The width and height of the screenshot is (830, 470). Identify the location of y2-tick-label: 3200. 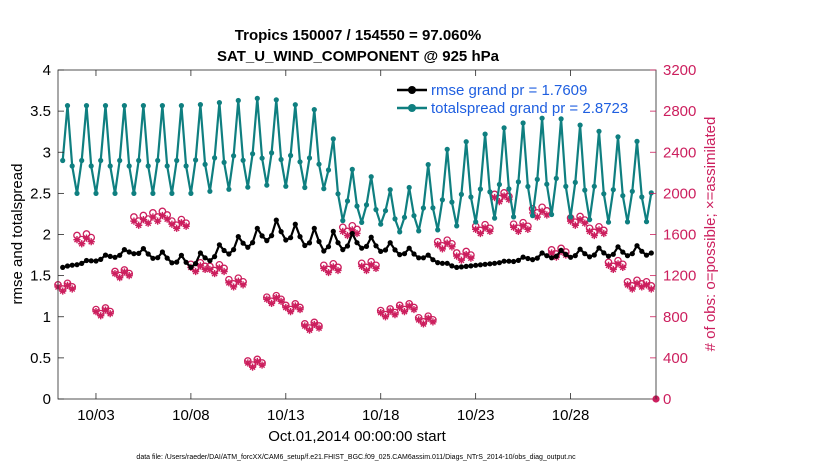
(679, 70).